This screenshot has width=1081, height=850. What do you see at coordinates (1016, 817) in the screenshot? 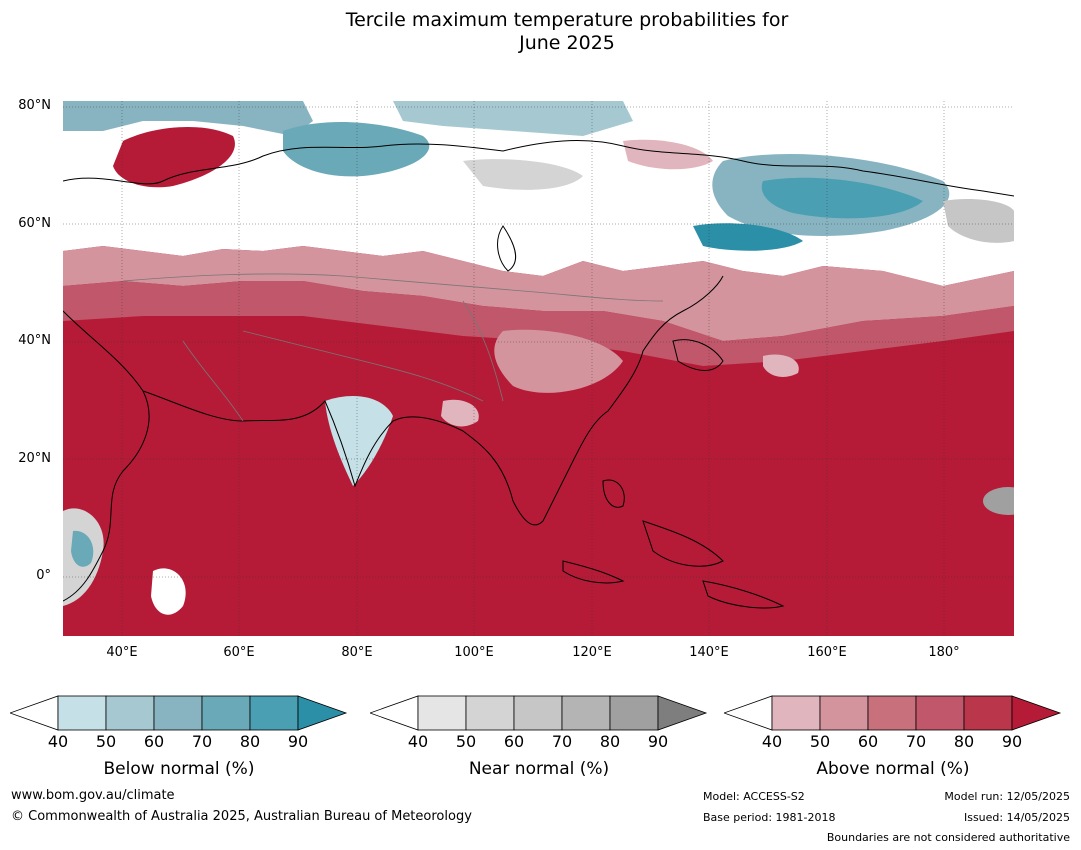
I see `issued-text: Issued: 14/05/2025` at bounding box center [1016, 817].